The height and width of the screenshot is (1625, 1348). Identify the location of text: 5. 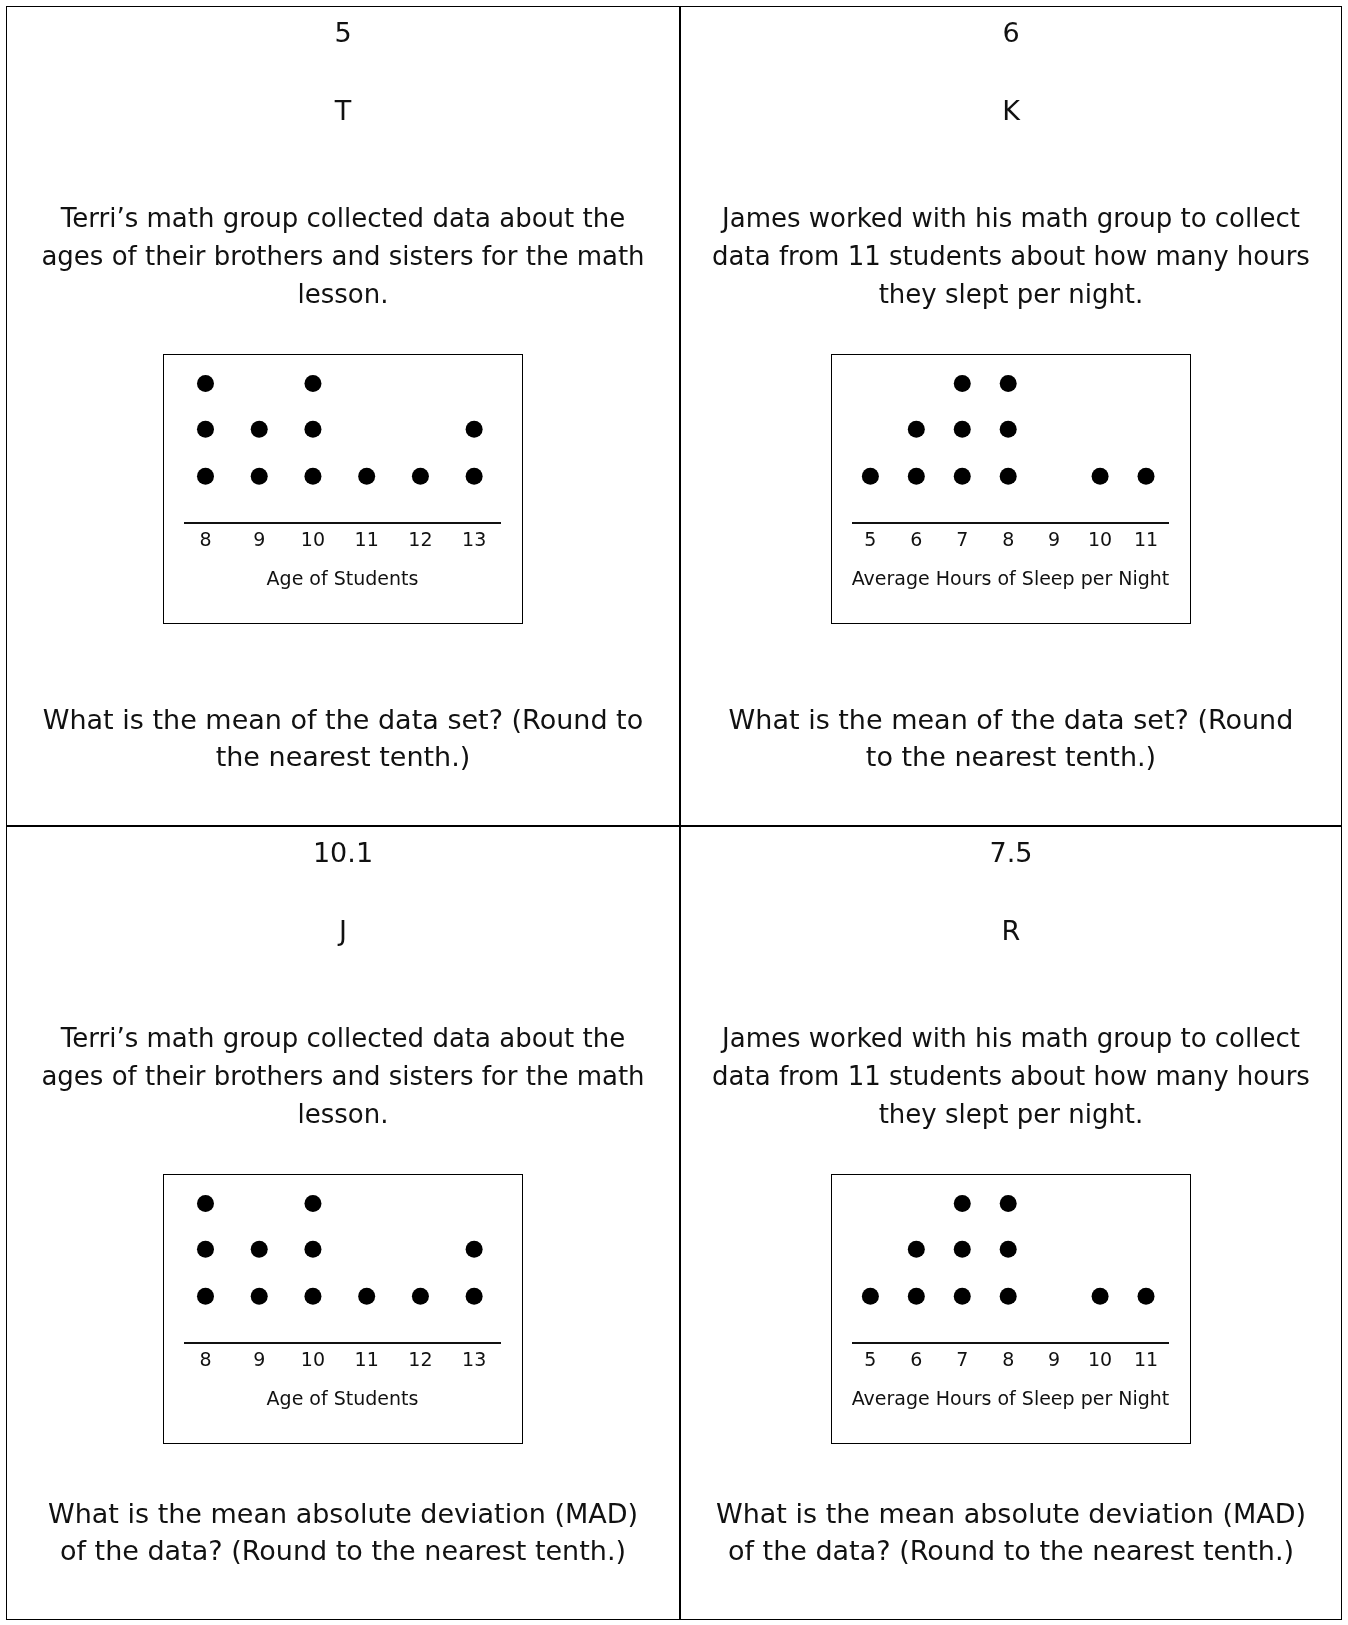
(343, 32).